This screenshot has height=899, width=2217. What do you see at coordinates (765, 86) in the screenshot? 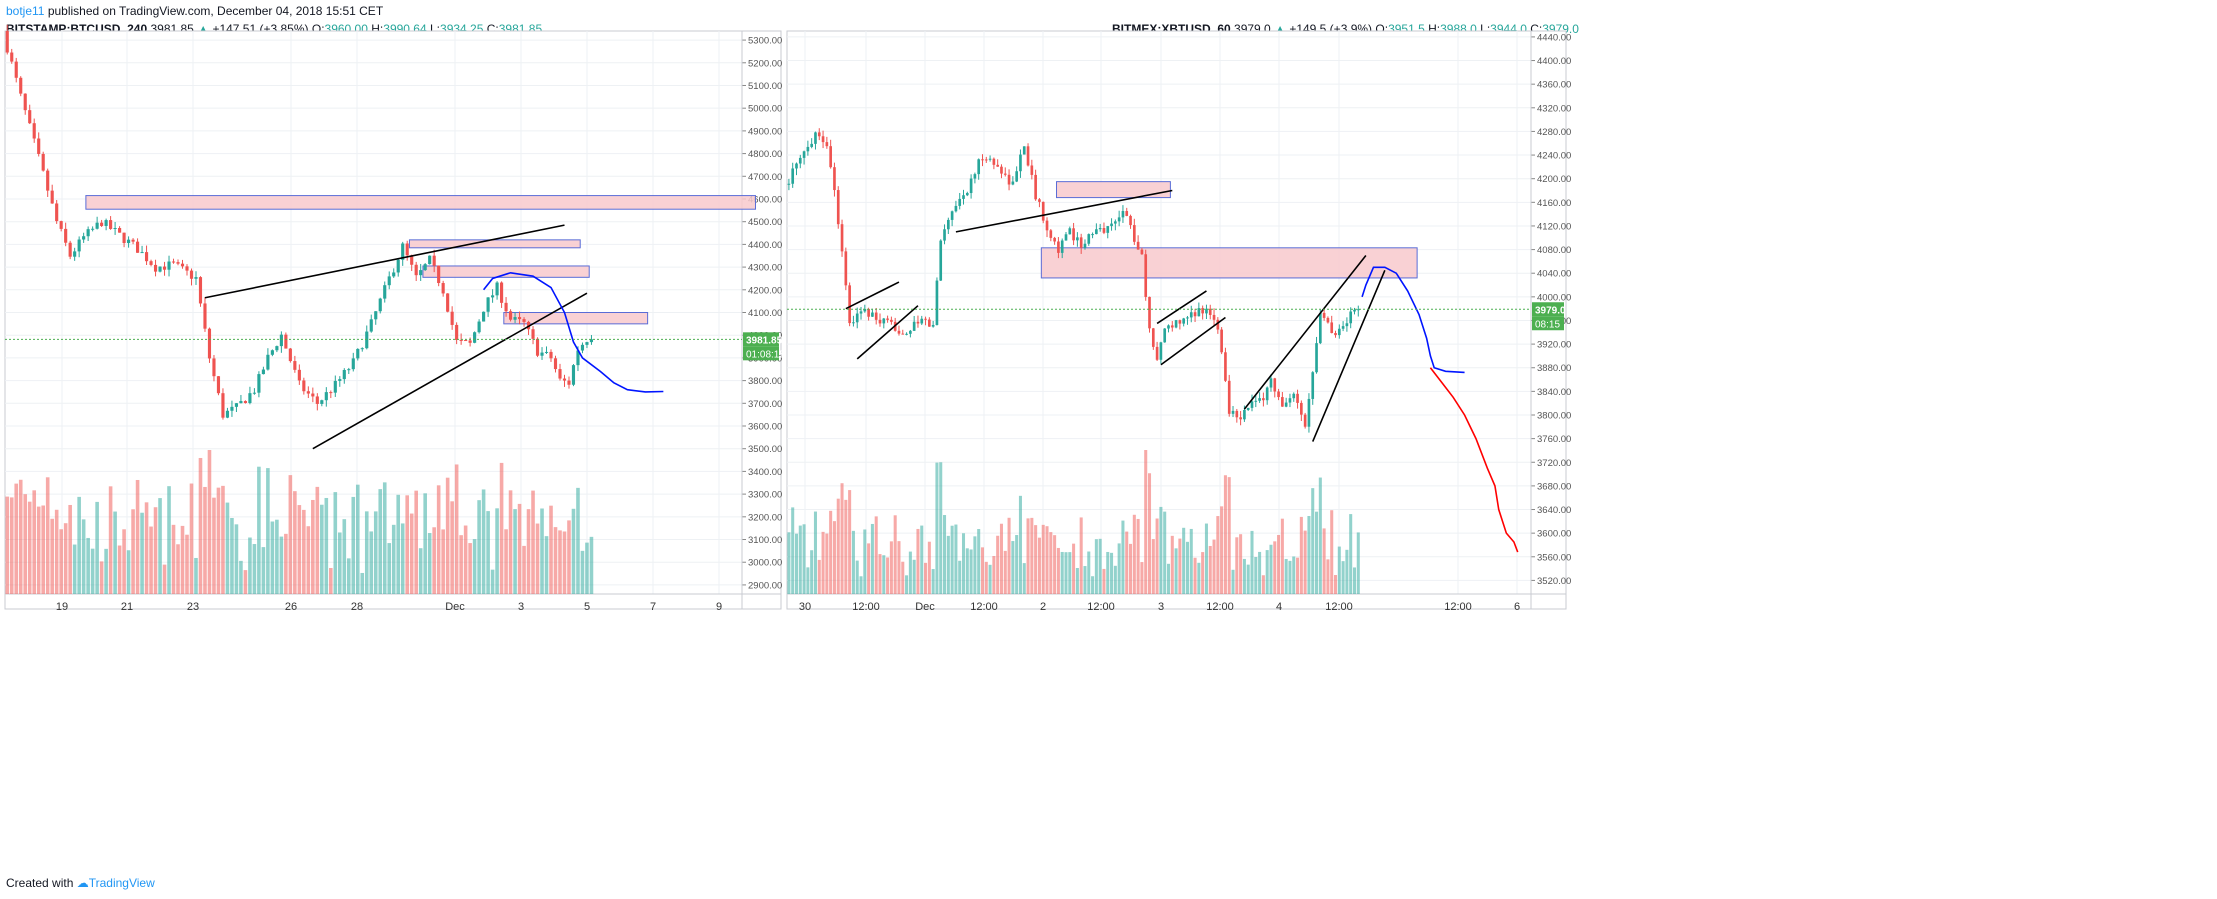
I see `y-tick-label: 5100.00` at bounding box center [765, 86].